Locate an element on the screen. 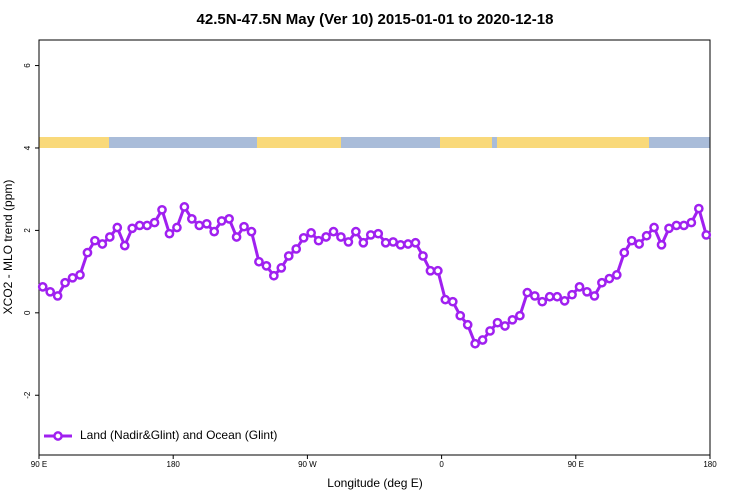 The height and width of the screenshot is (500, 750). legend-marker is located at coordinates (58, 436).